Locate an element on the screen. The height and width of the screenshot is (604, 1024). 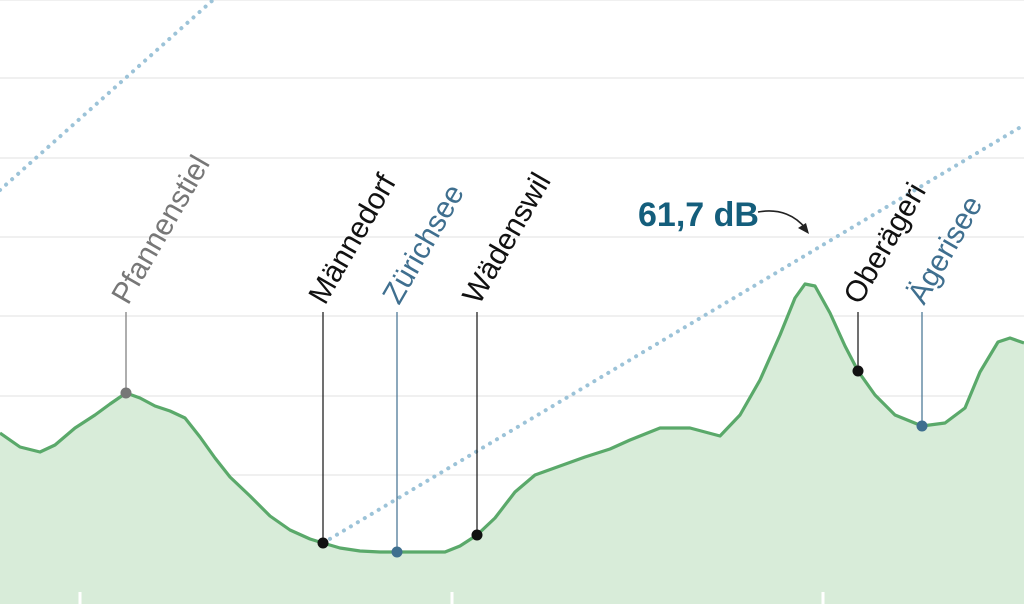
arrow-head-icon is located at coordinates (803, 228).